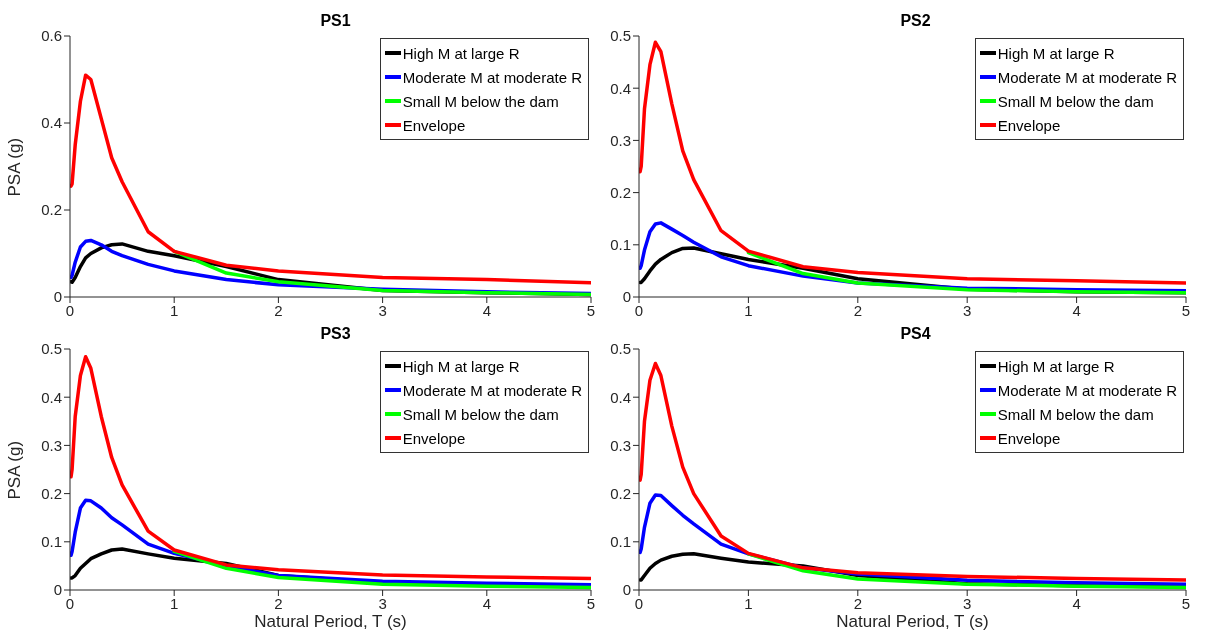  Describe the element at coordinates (51, 36) in the screenshot. I see `y-tick-label: 0.6` at that location.